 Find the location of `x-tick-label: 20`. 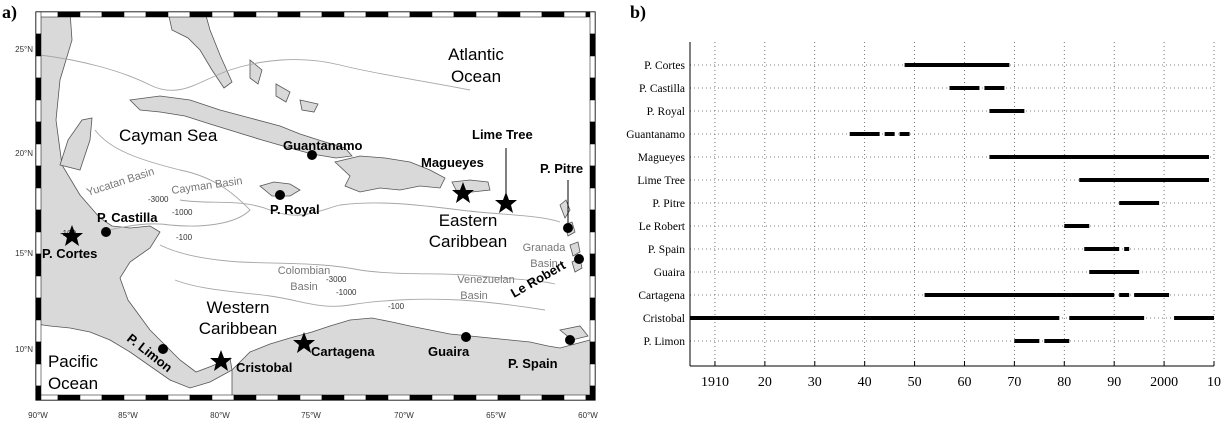

x-tick-label: 20 is located at coordinates (765, 382).